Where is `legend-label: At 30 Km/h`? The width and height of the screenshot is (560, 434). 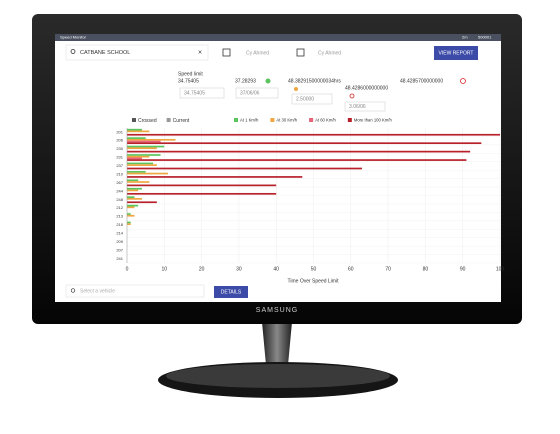
legend-label: At 30 Km/h is located at coordinates (286, 120).